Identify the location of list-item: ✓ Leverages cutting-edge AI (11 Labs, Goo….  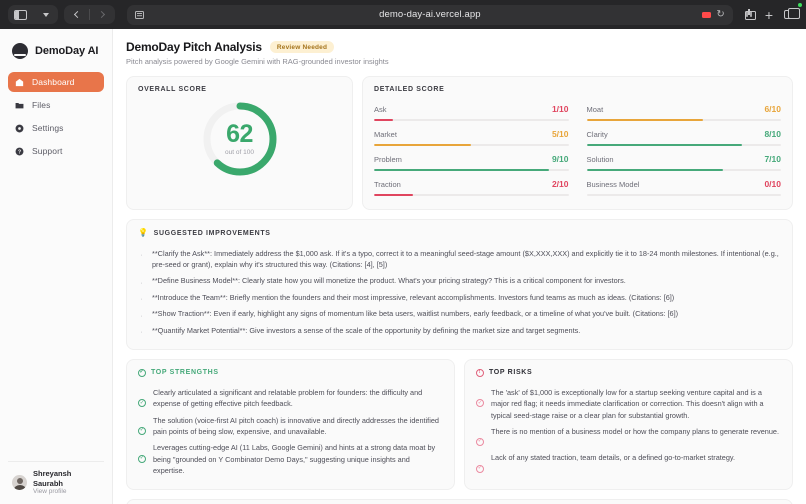
(290, 459).